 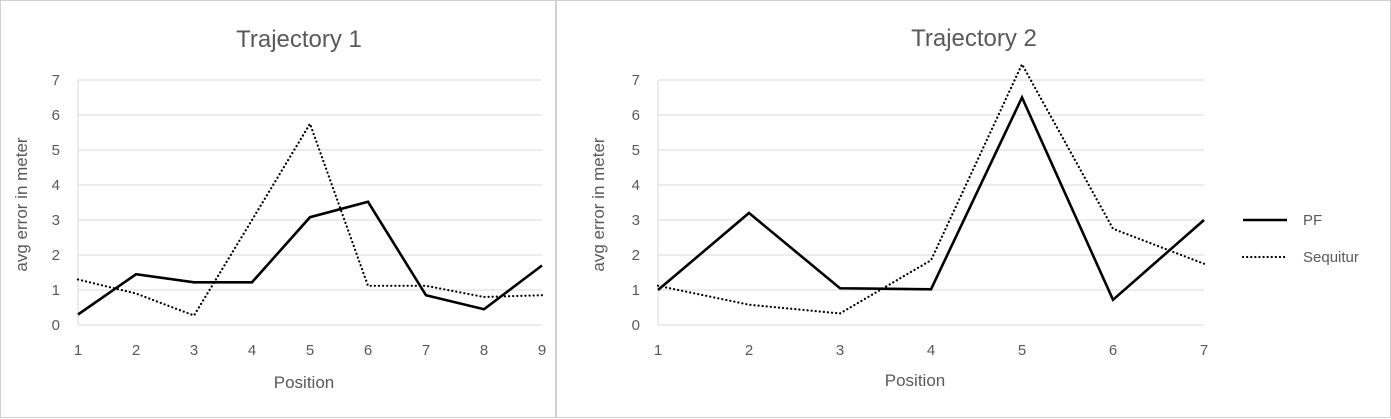 I want to click on x-tick-label-8: 8, so click(x=484, y=350).